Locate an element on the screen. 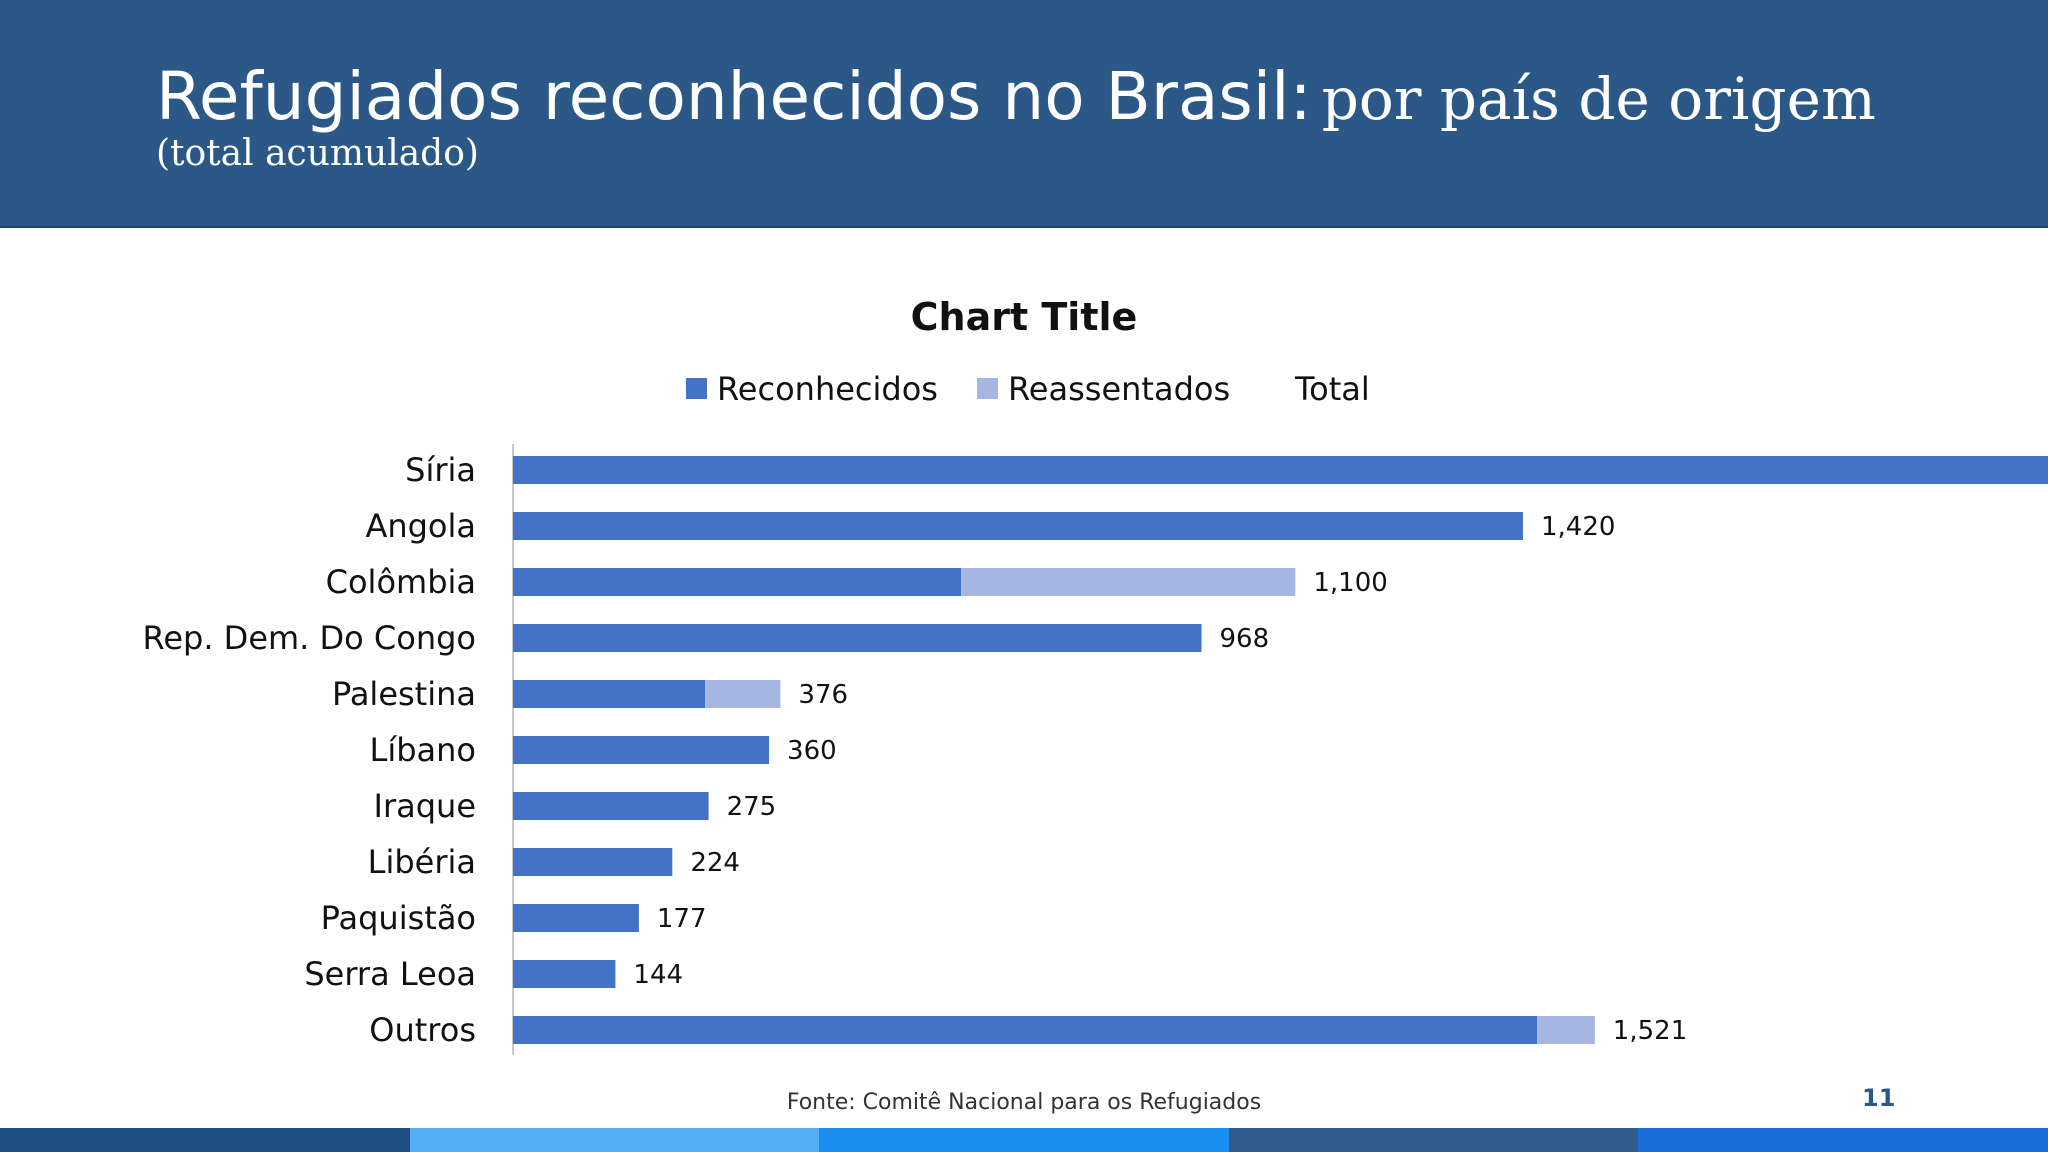 This screenshot has height=1152, width=2048. data-label-total: 275 is located at coordinates (752, 807).